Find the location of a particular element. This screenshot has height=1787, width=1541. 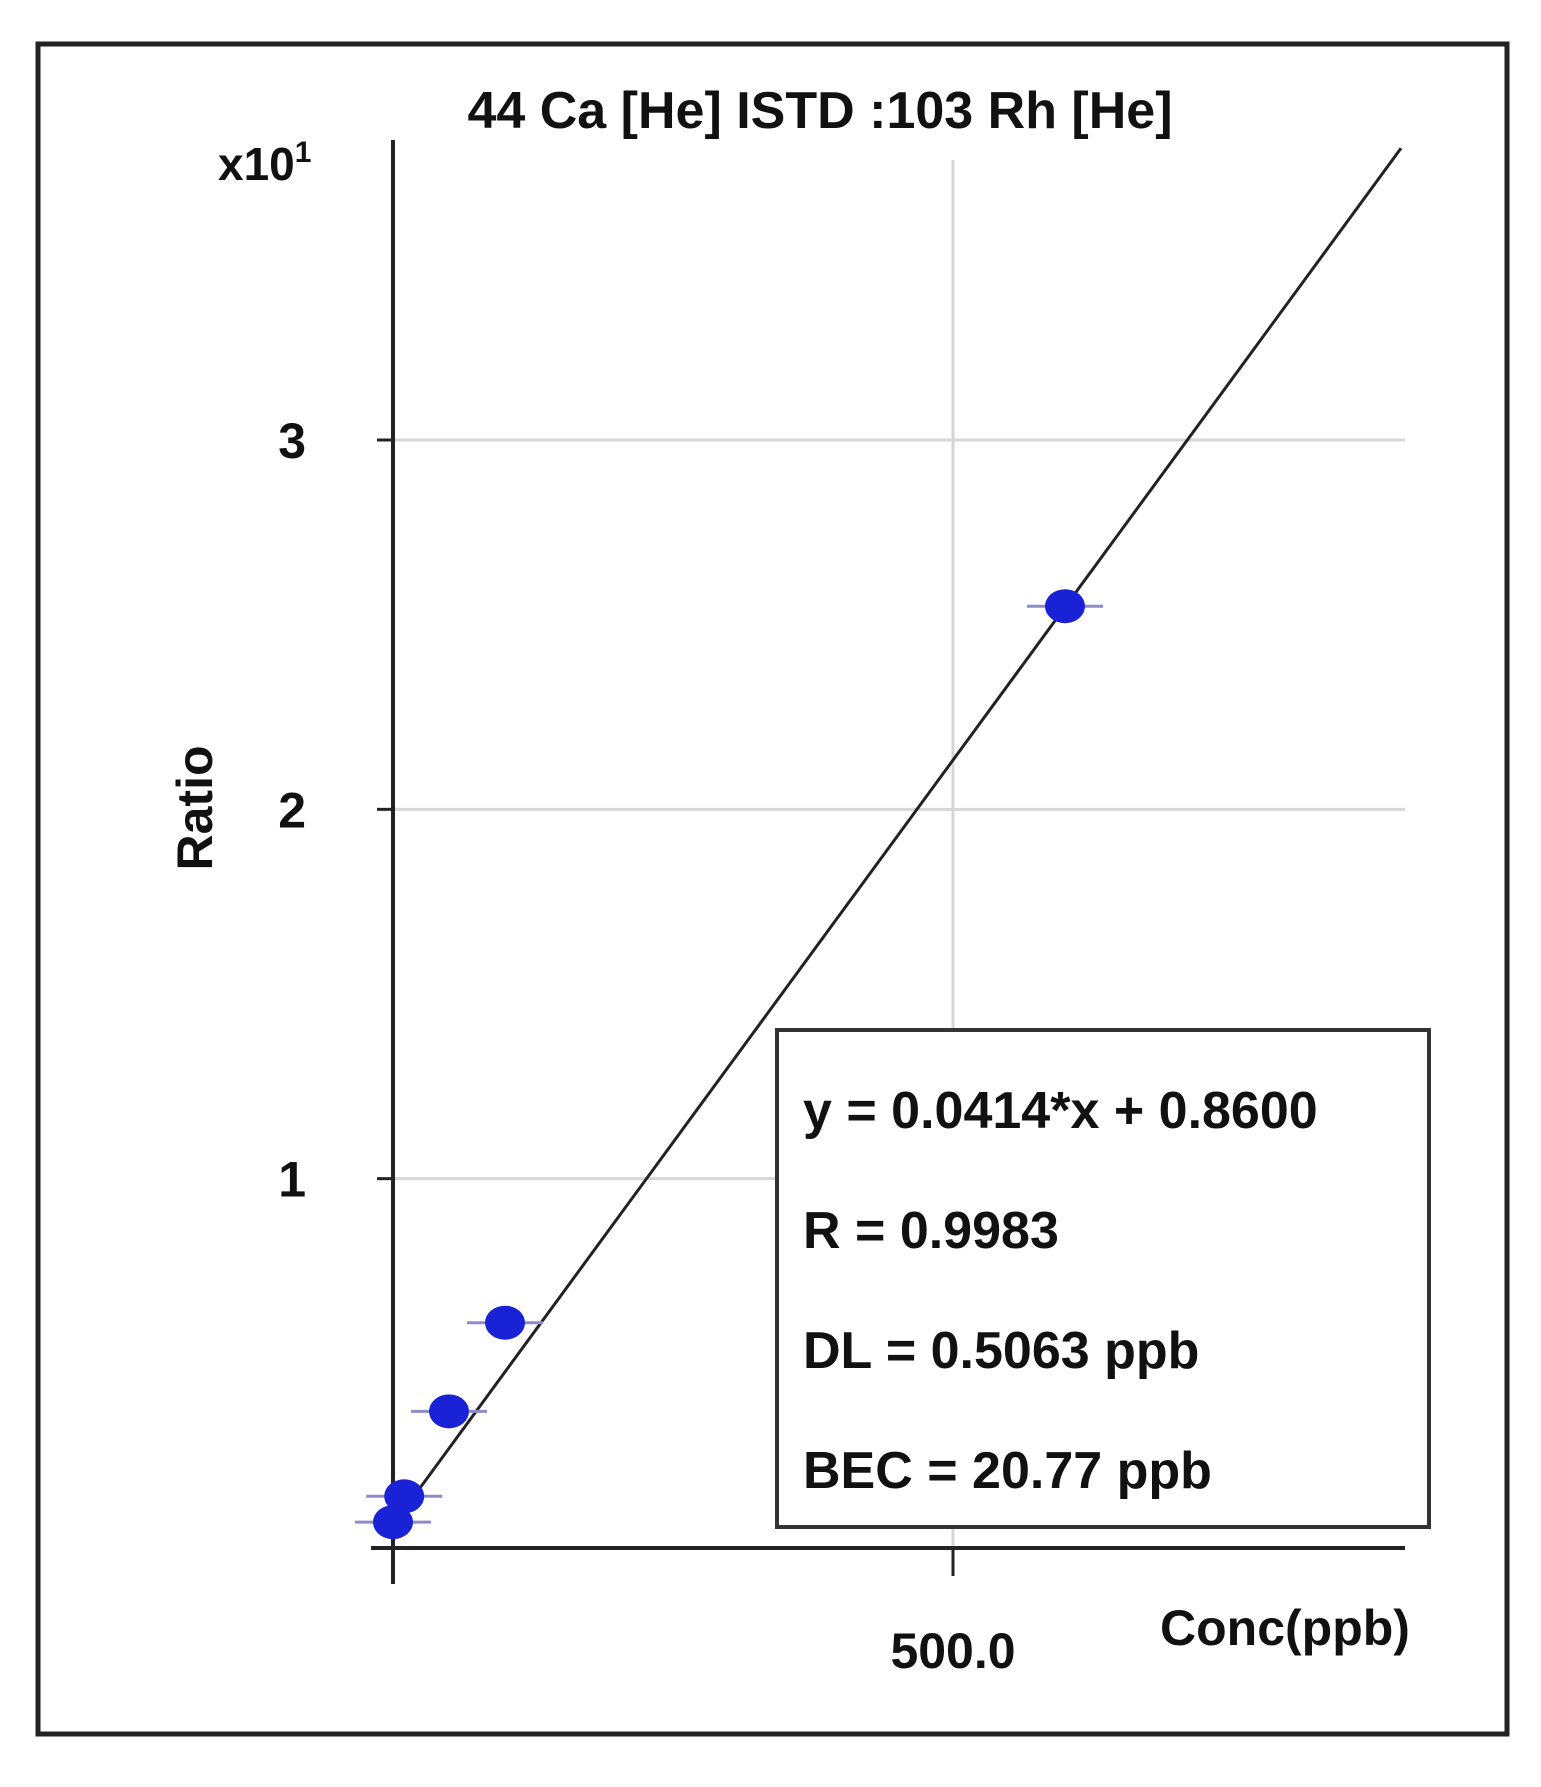

y-axis-label: Ratio is located at coordinates (195, 808).